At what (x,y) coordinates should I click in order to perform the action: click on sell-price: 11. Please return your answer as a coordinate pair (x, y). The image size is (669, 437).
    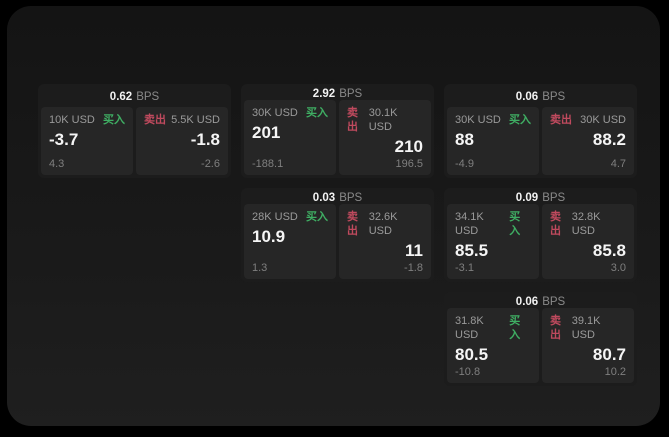
    Looking at the image, I should click on (414, 250).